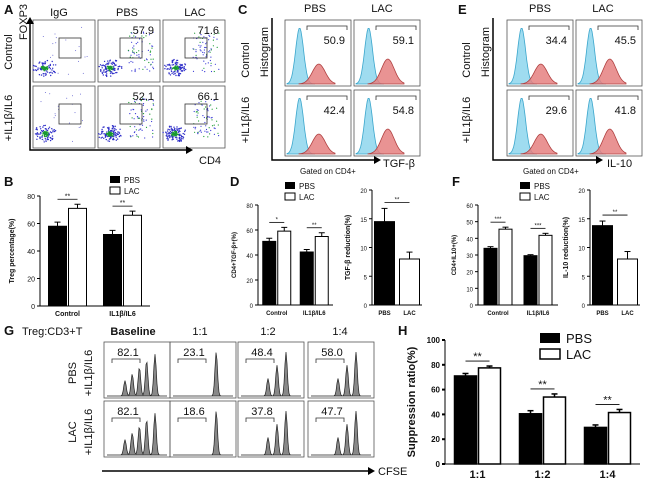 The image size is (654, 481). What do you see at coordinates (556, 41) in the screenshot?
I see `histogram-value: 34.4` at bounding box center [556, 41].